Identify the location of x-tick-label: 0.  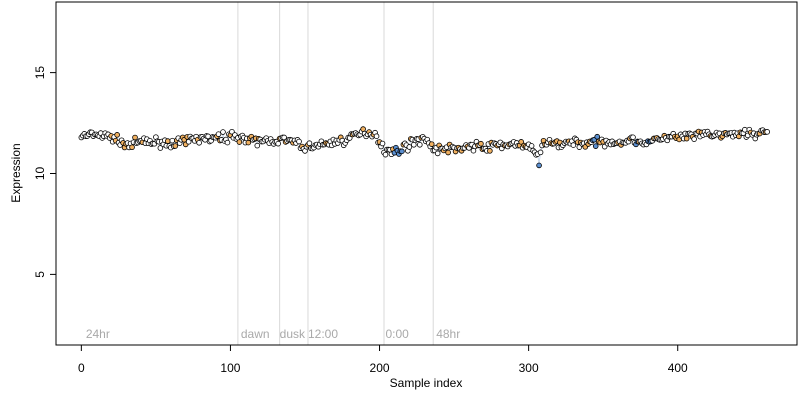
(81, 368).